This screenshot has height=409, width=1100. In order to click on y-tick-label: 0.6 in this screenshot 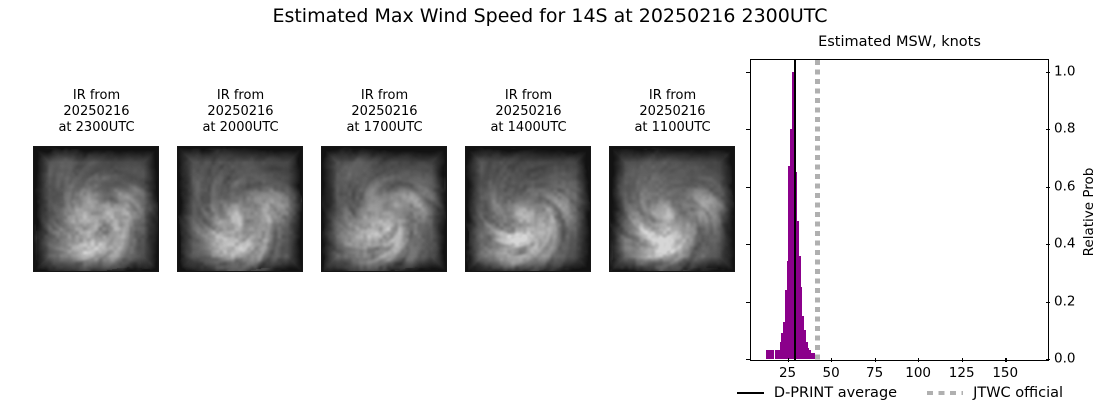, I will do `click(1065, 186)`.